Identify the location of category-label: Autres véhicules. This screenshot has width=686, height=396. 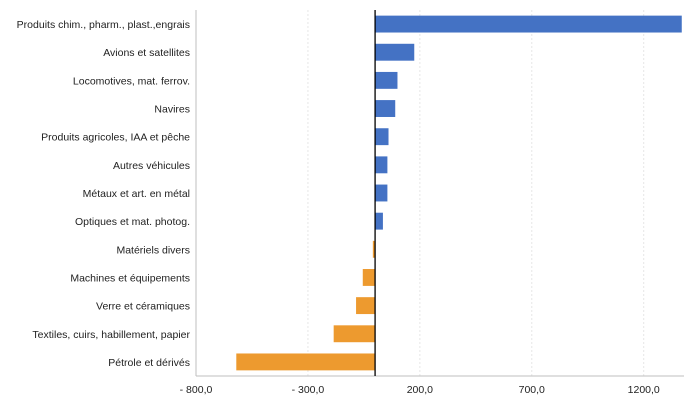
(151, 166).